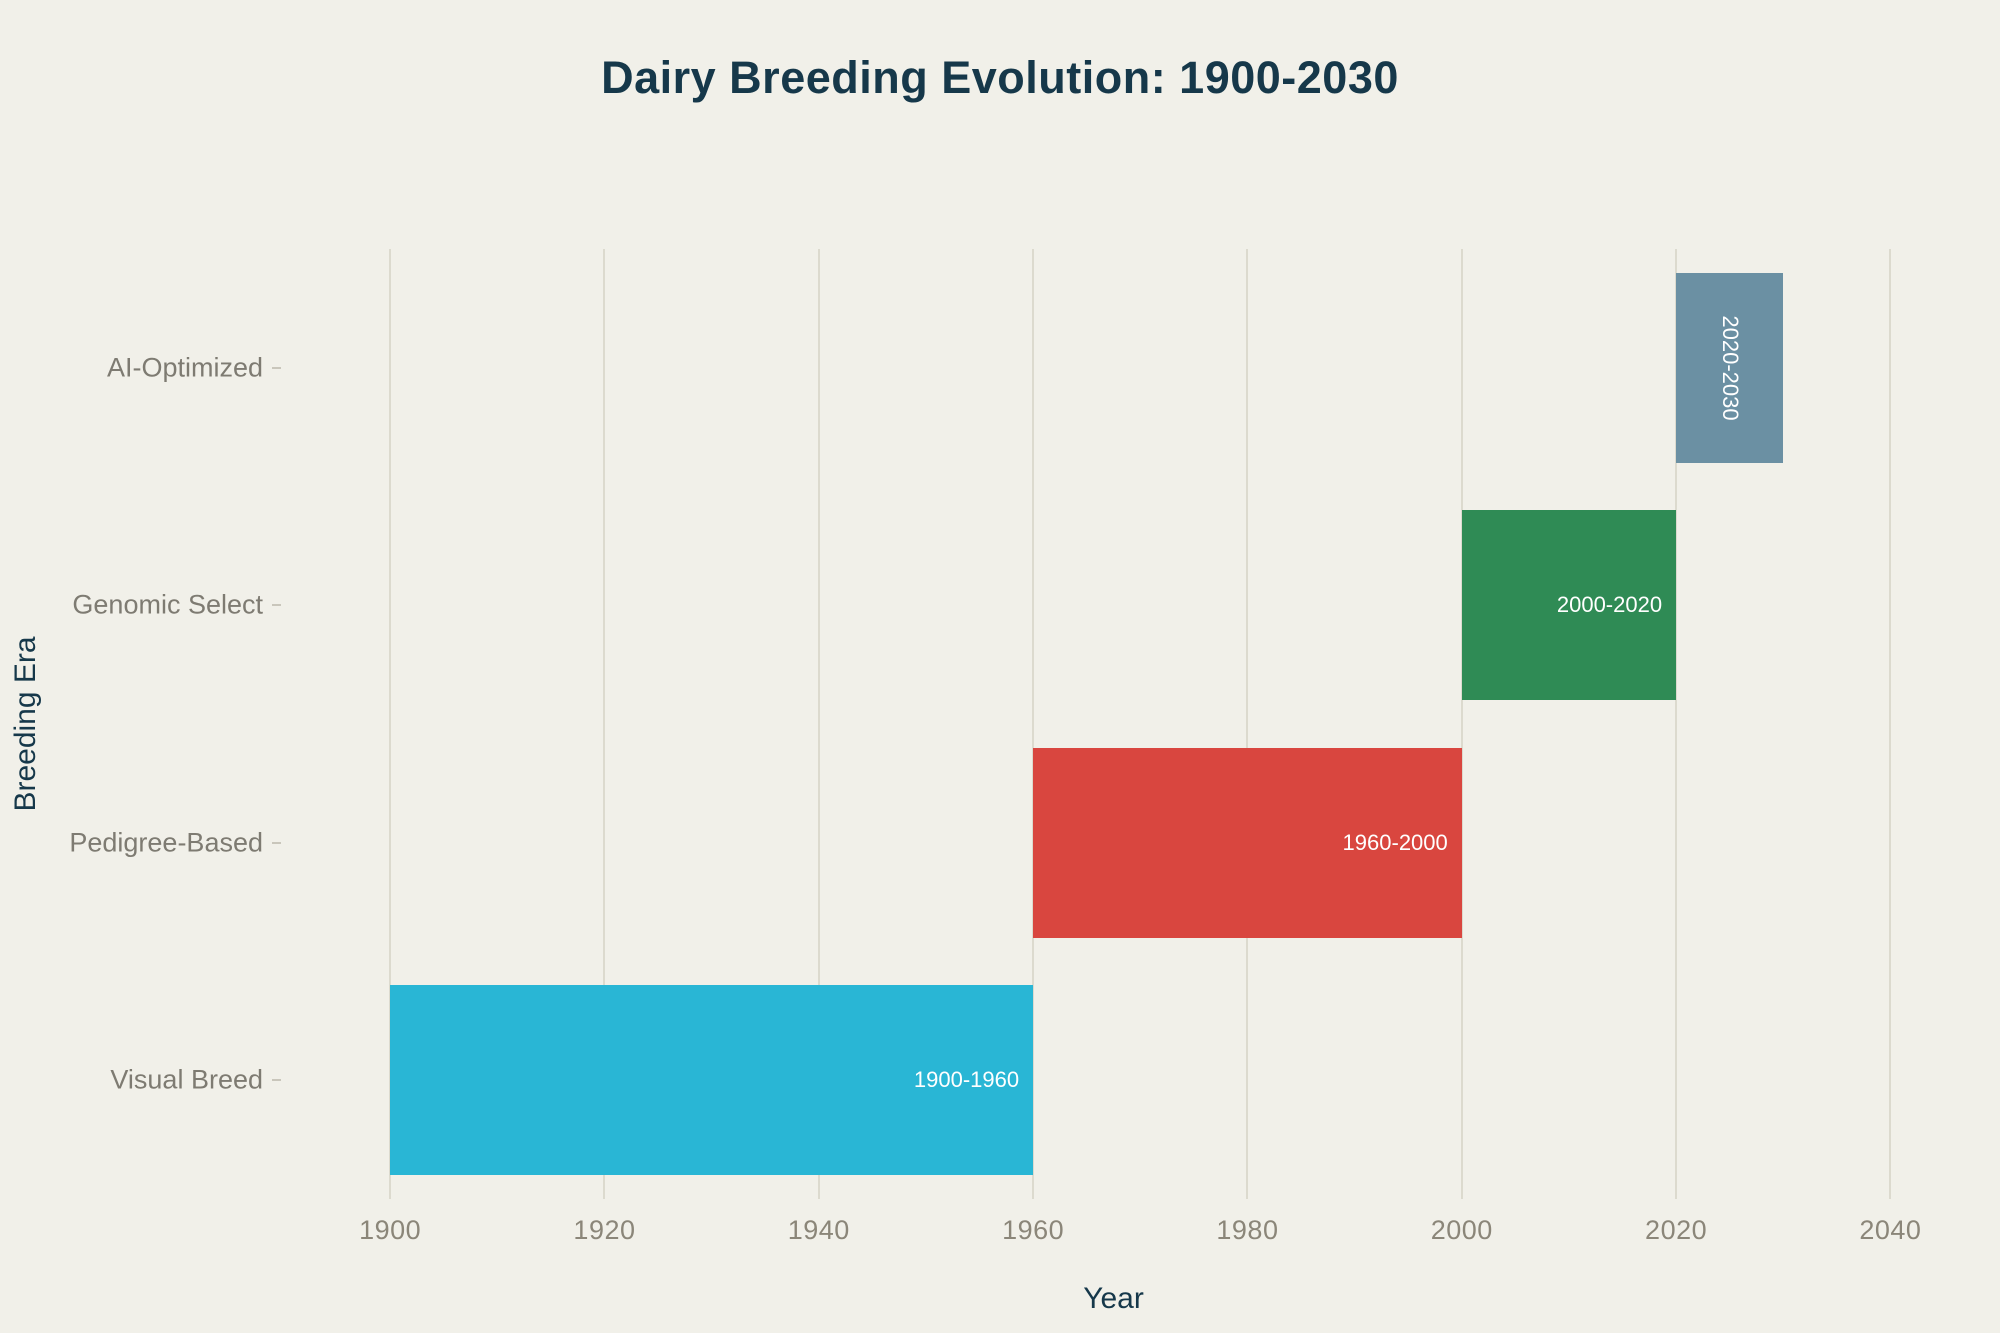 Image resolution: width=2000 pixels, height=1333 pixels. What do you see at coordinates (818, 724) in the screenshot?
I see `gridline-1940` at bounding box center [818, 724].